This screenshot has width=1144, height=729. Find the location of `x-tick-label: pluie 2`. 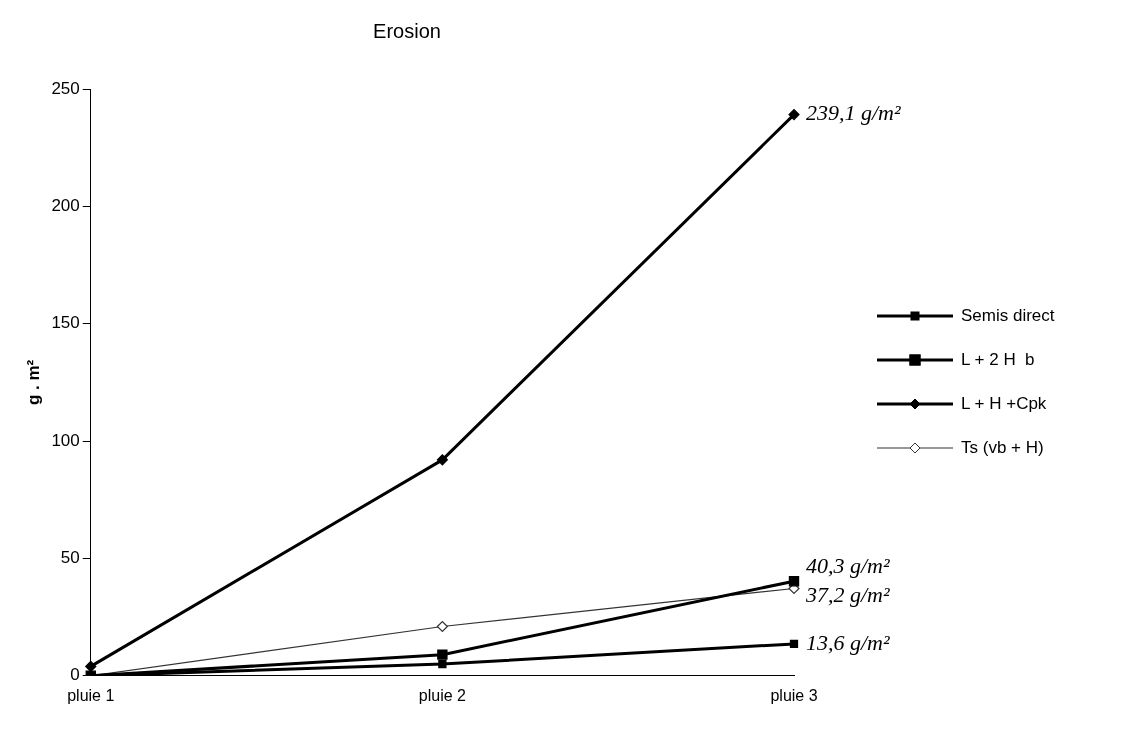

x-tick-label: pluie 2 is located at coordinates (442, 695).